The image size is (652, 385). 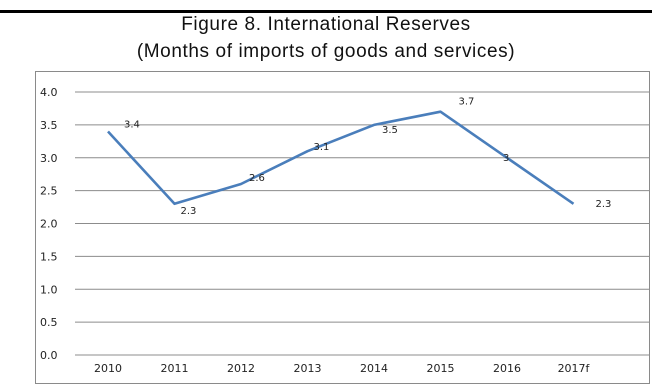 I want to click on y-tick-label: 3.0, so click(x=49, y=158).